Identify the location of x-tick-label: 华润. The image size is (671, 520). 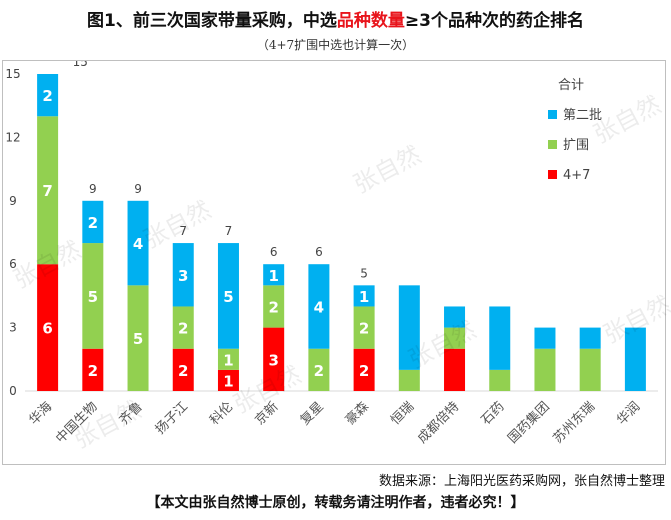
(628, 413).